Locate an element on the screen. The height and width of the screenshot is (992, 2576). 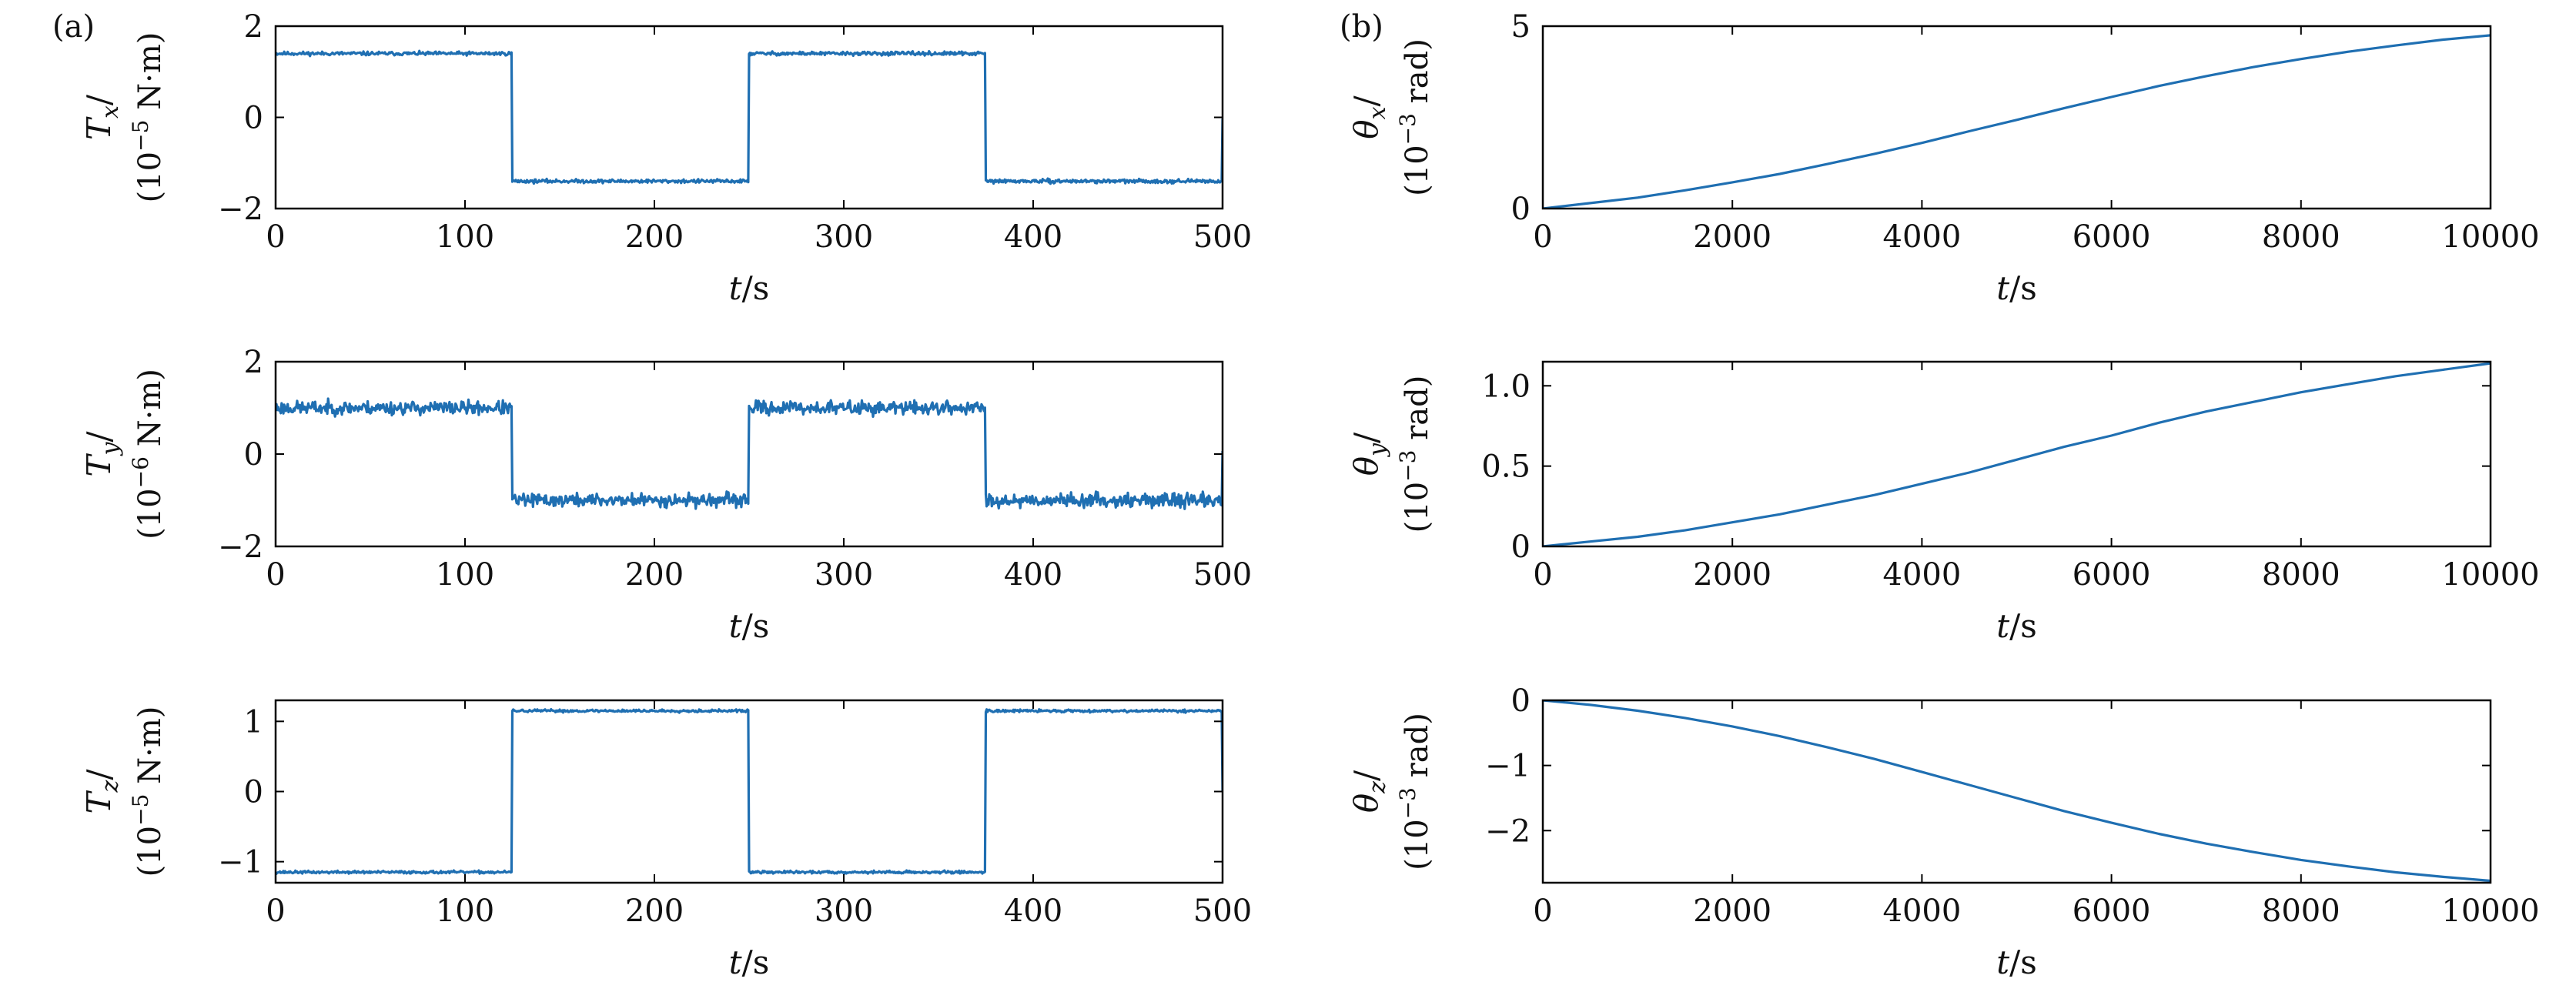
panel-label-b: (b) is located at coordinates (1361, 27).